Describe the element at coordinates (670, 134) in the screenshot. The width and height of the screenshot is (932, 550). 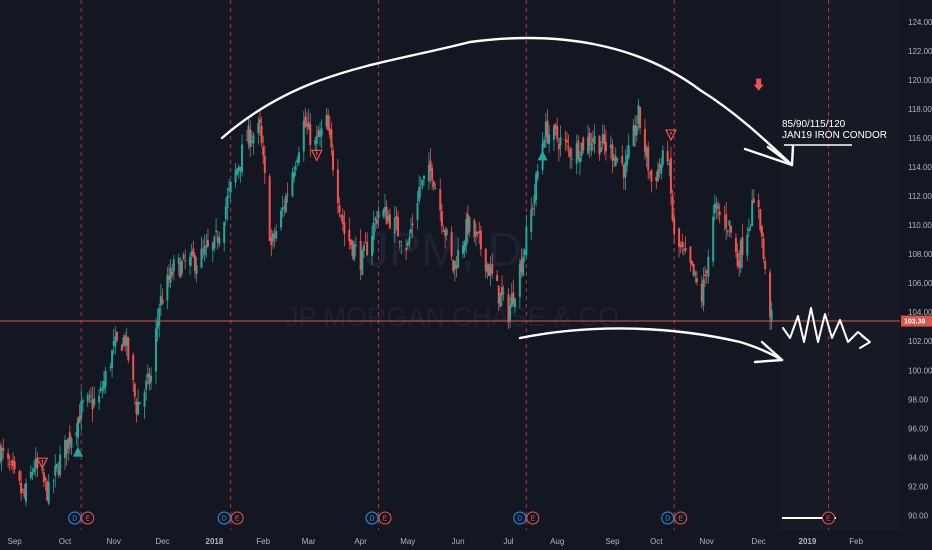
I see `sell-signal-dot` at that location.